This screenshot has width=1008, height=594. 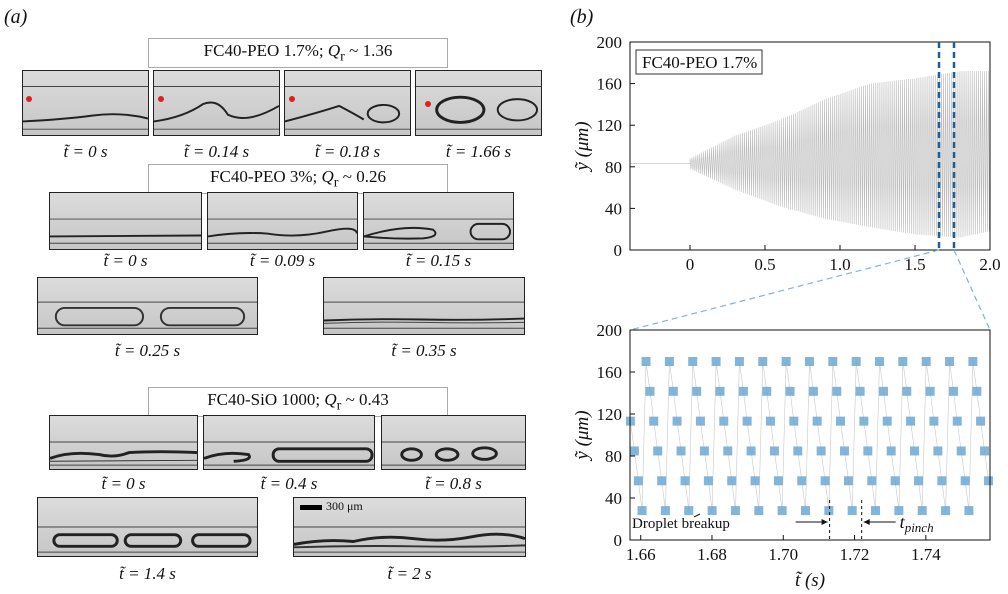 What do you see at coordinates (216, 151) in the screenshot?
I see `group1-caption-2: t̃ = 0.14 s` at bounding box center [216, 151].